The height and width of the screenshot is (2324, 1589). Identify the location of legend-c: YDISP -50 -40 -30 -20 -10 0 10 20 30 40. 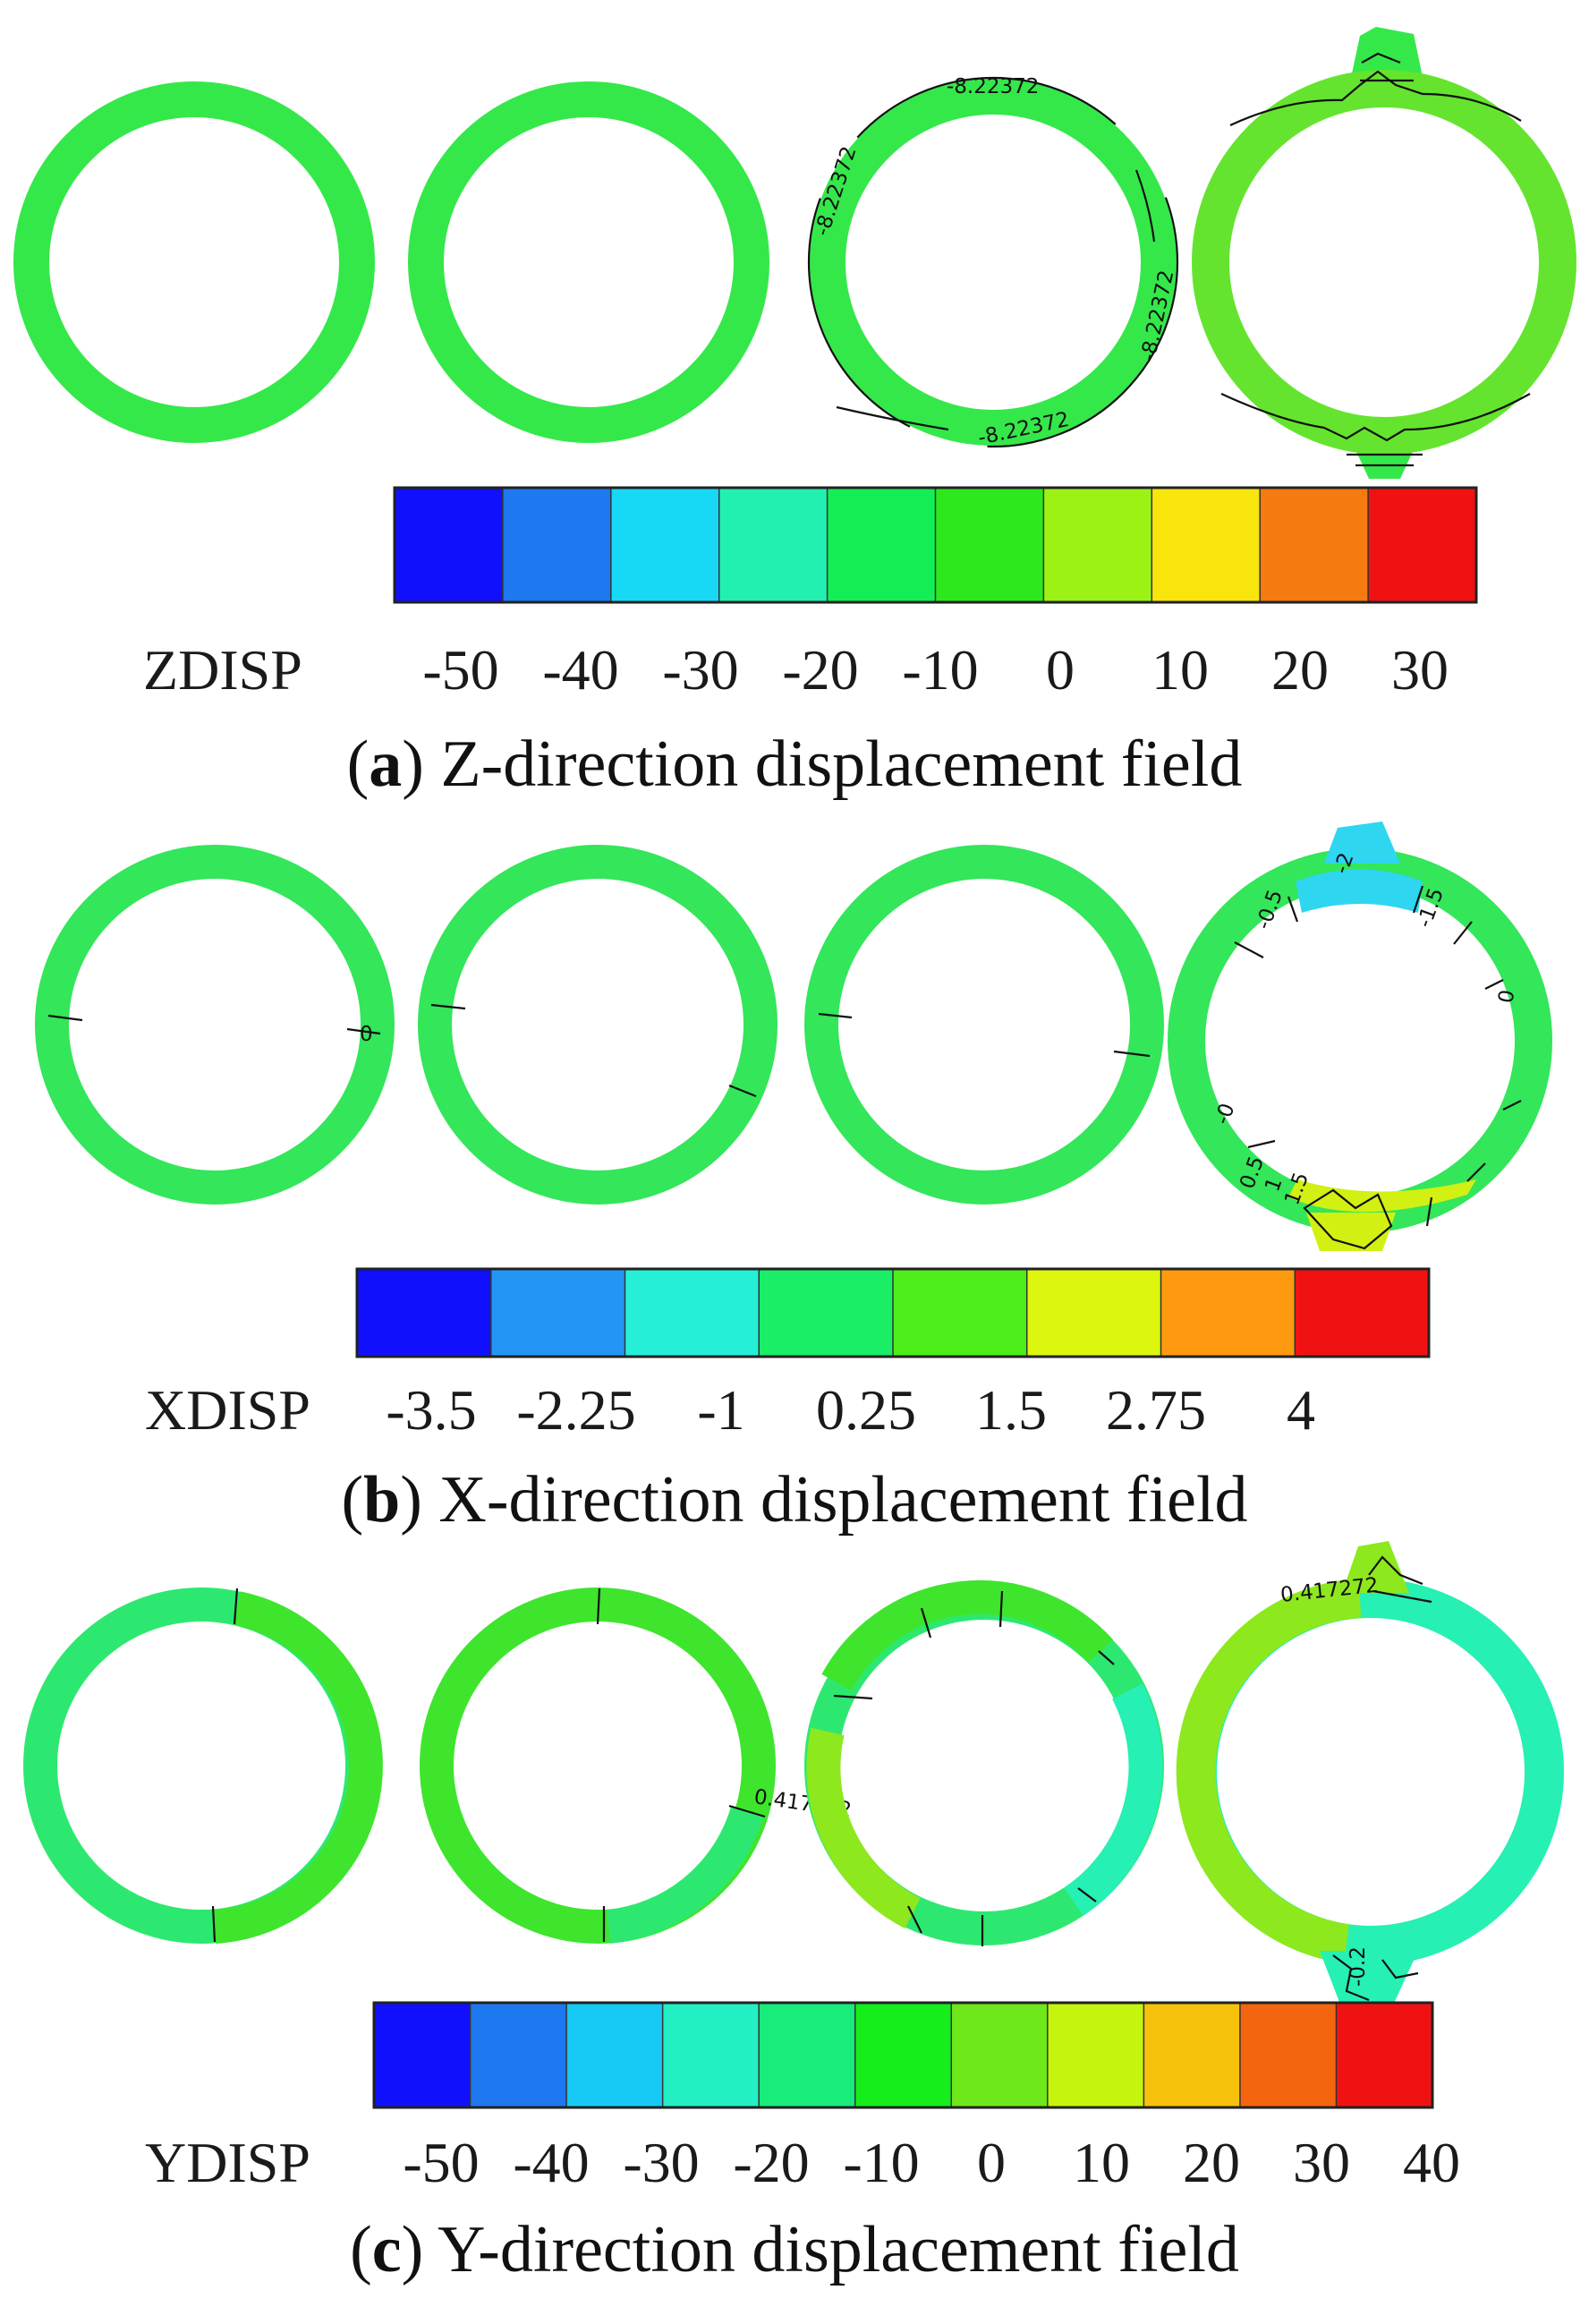
(802, 2097).